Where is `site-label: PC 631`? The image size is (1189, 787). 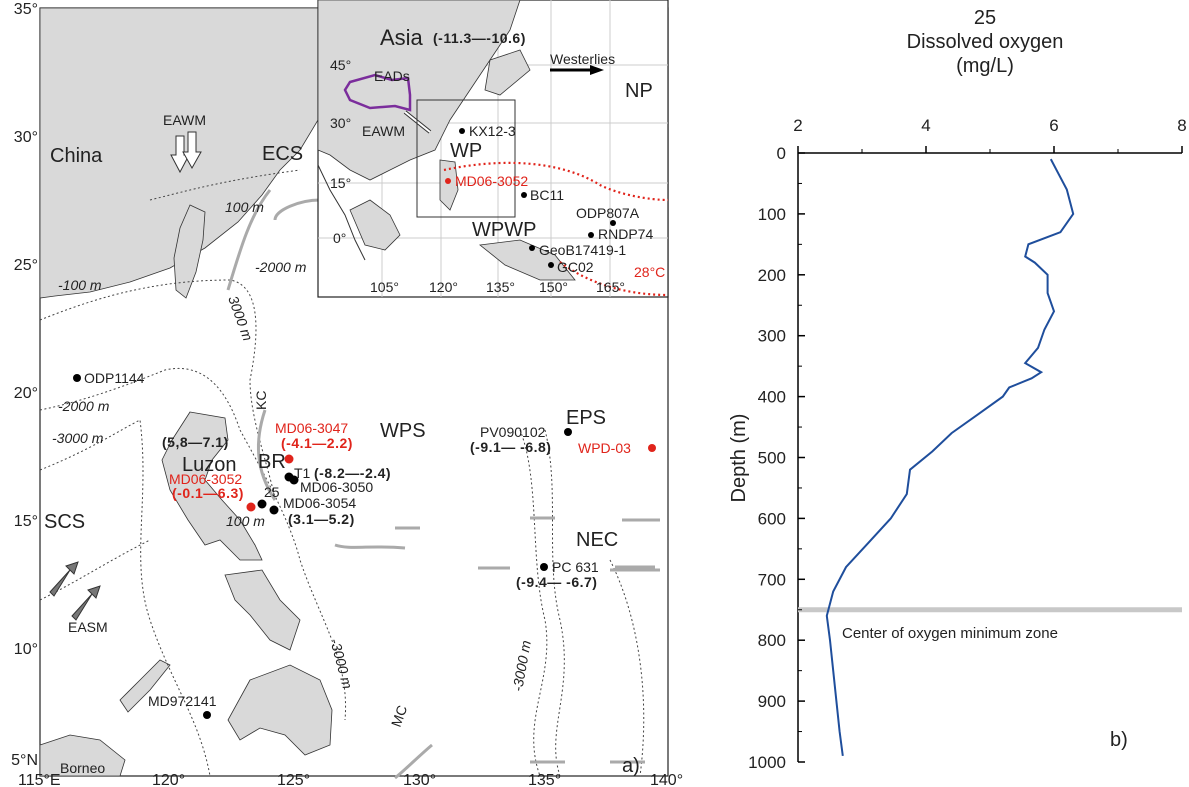
site-label: PC 631 is located at coordinates (575, 567).